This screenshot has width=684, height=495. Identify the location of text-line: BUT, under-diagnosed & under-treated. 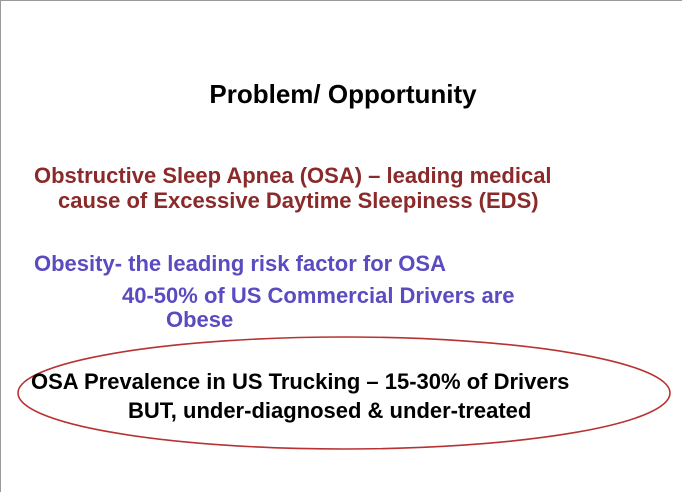
(330, 410).